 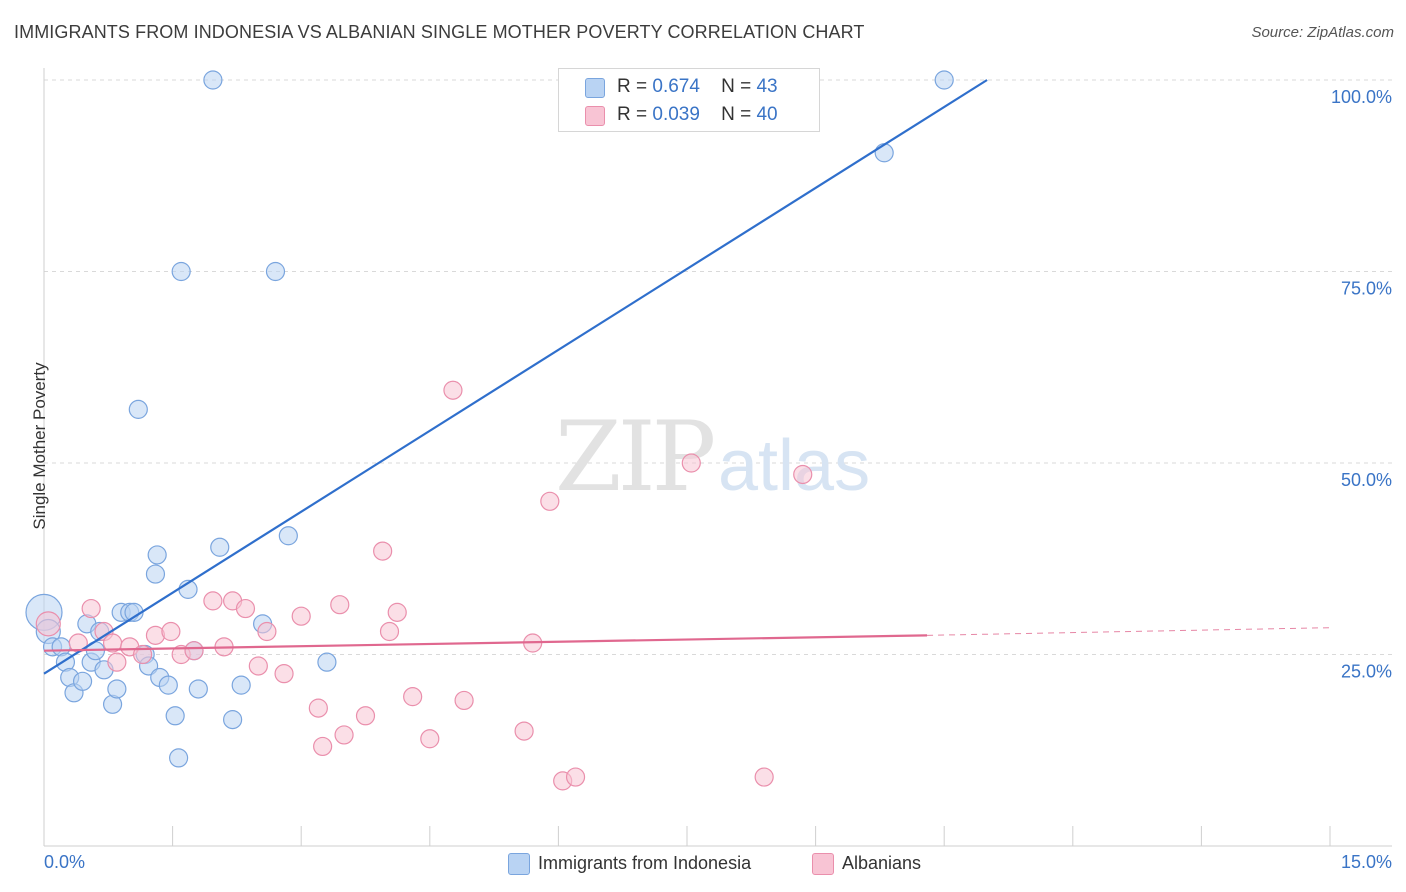 I want to click on x-tick-label-max: 15.0%, so click(x=1366, y=862).